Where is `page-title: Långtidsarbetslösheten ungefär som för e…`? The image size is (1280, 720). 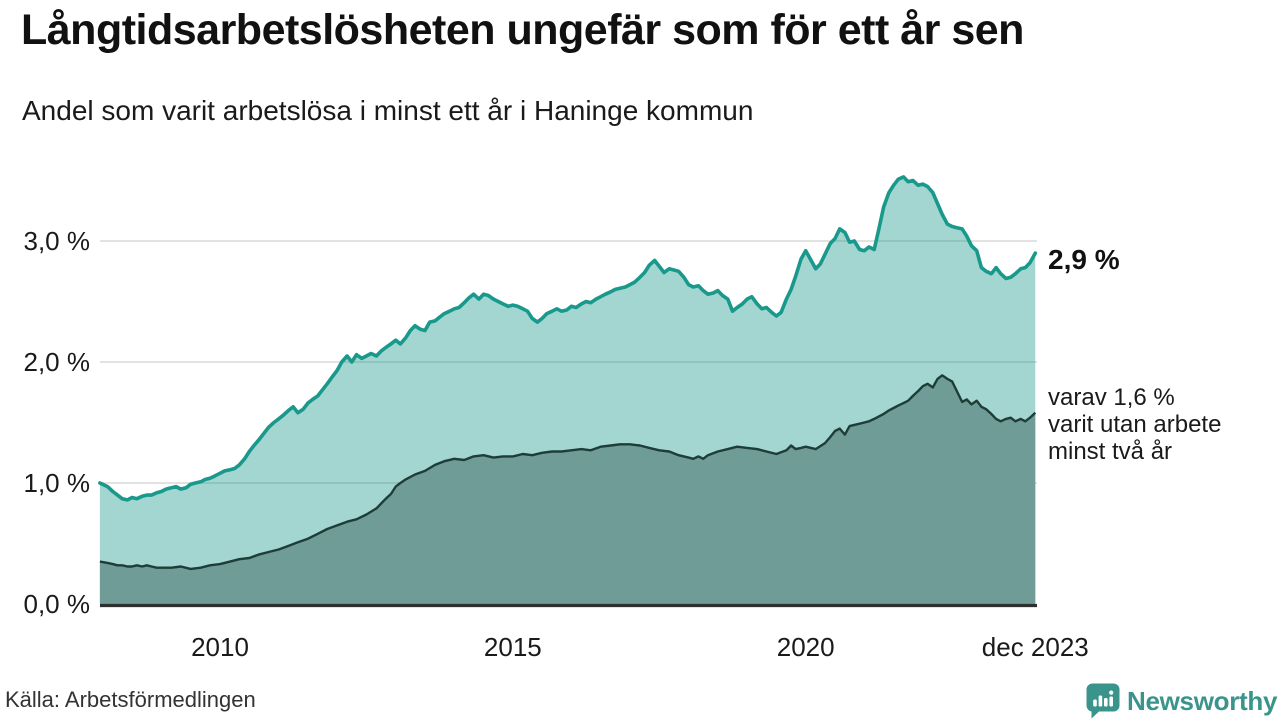
page-title: Långtidsarbetslösheten ungefär som för e… is located at coordinates (522, 30).